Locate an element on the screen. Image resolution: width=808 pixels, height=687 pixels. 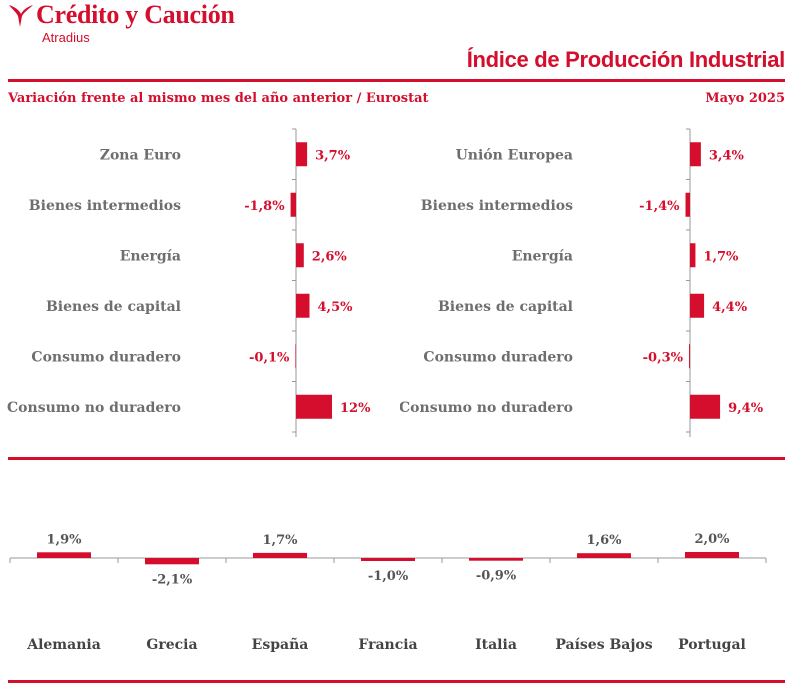
brand-subname: Atradius is located at coordinates (66, 37).